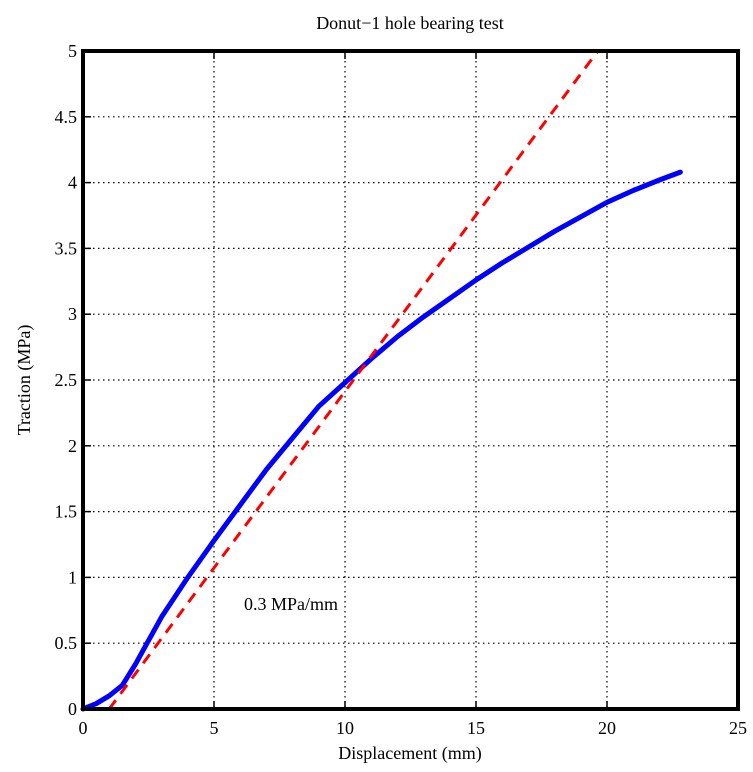 The height and width of the screenshot is (772, 753). I want to click on y-axis-label: Traction (MPa), so click(24, 380).